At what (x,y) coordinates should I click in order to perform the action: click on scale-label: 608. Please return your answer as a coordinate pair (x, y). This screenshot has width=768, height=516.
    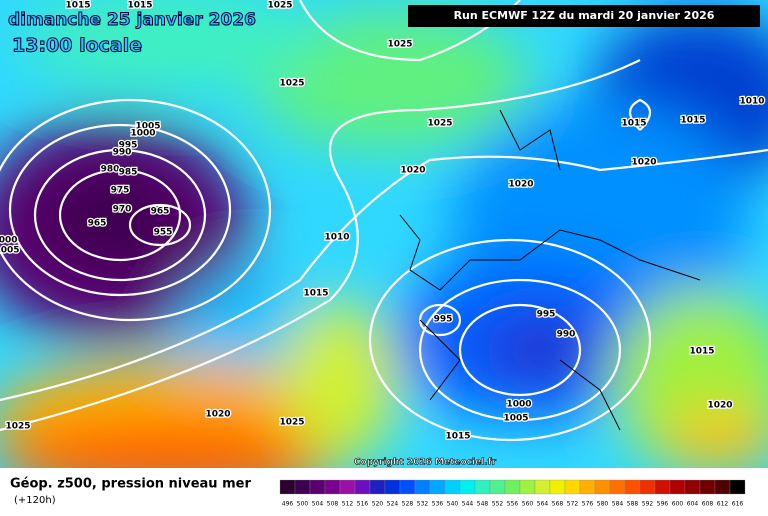
    Looking at the image, I should click on (708, 504).